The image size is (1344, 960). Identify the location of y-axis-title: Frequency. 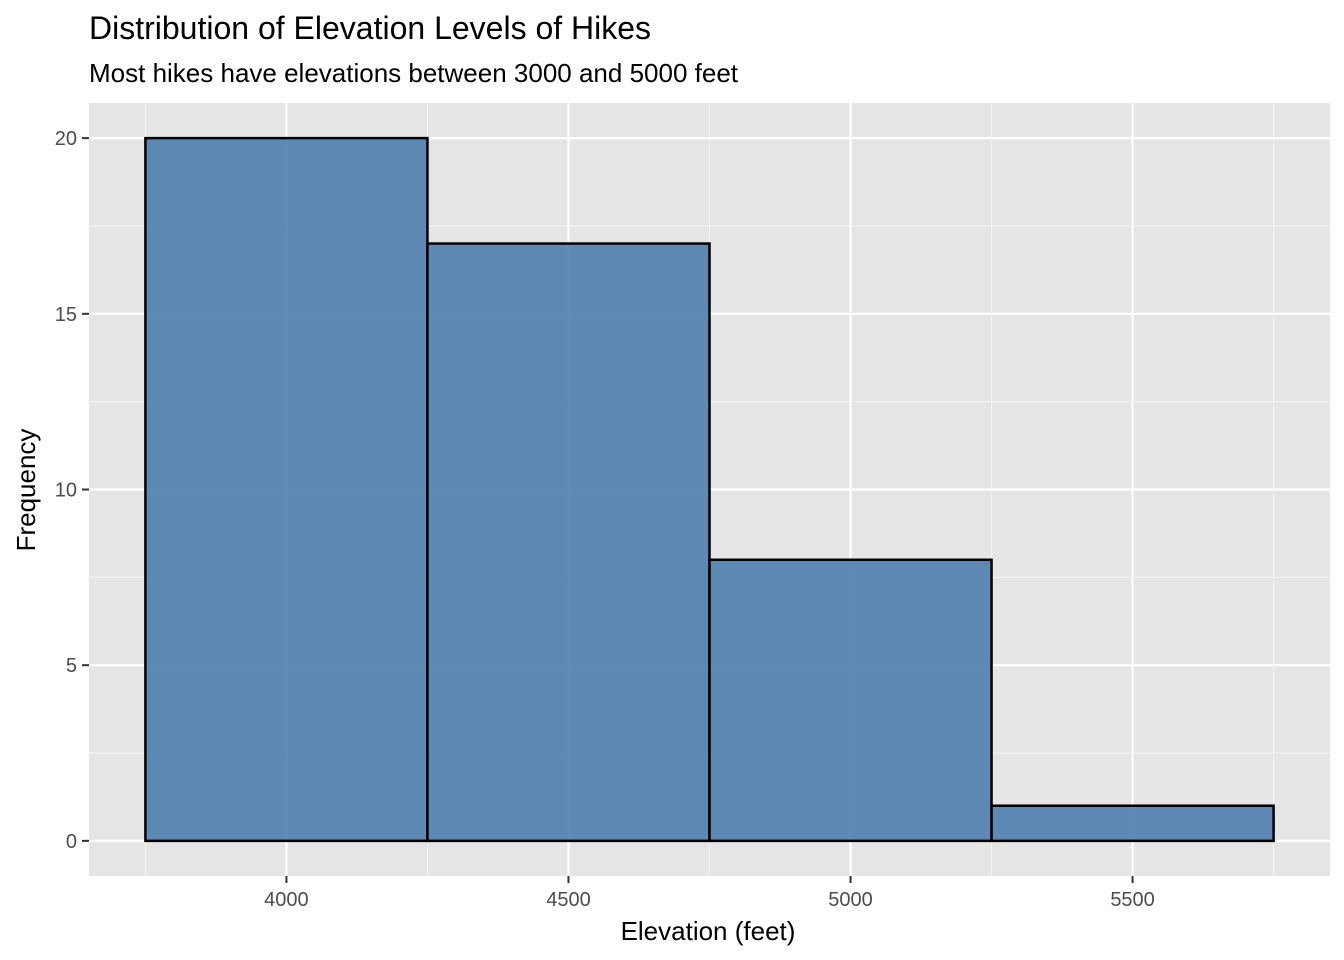
(26, 490).